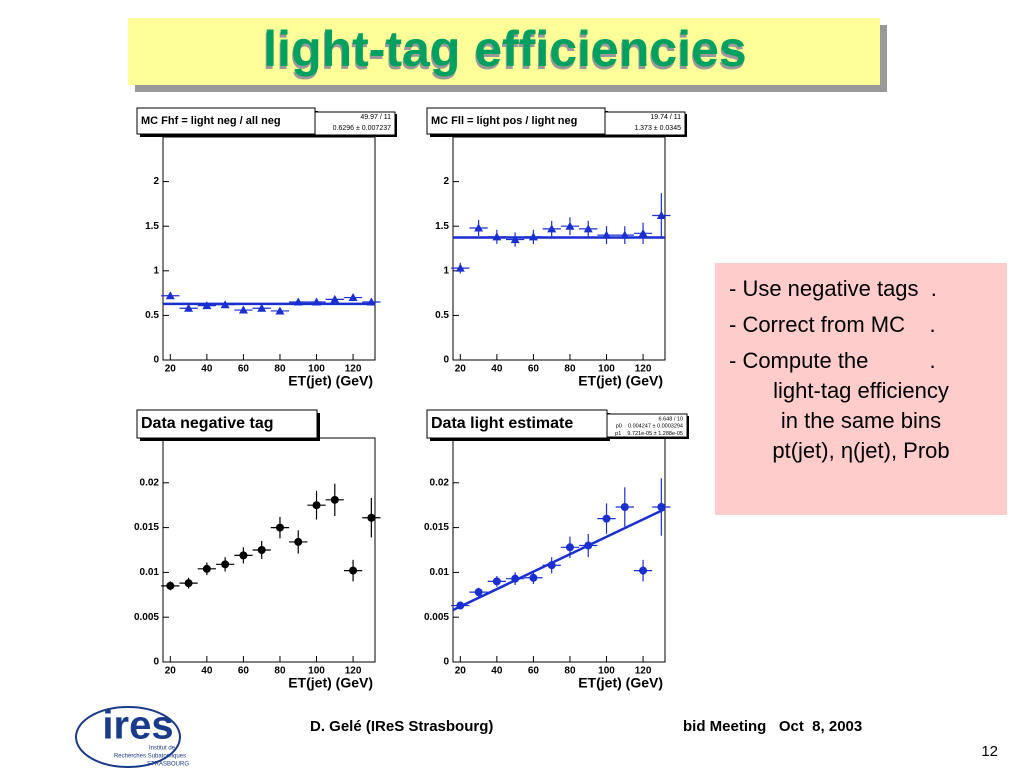  Describe the element at coordinates (442, 315) in the screenshot. I see `y-tick-label: 0.5` at that location.